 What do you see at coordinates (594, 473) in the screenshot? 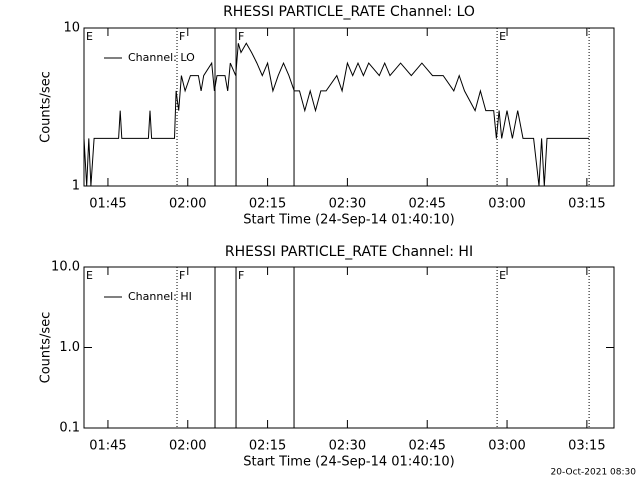
I see `footer: 20-Oct-2021 08:30` at bounding box center [594, 473].